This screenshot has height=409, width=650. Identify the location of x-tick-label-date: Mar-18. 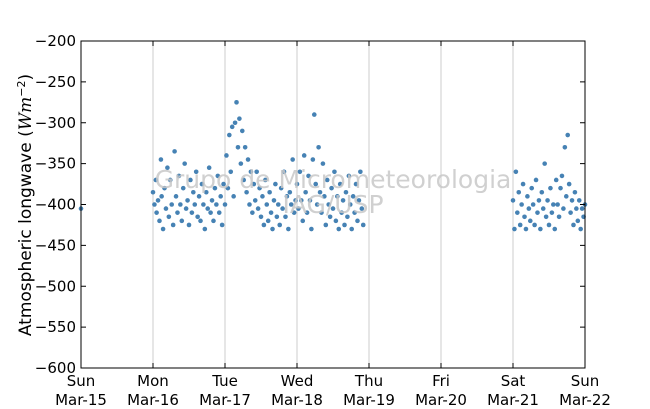
(297, 400).